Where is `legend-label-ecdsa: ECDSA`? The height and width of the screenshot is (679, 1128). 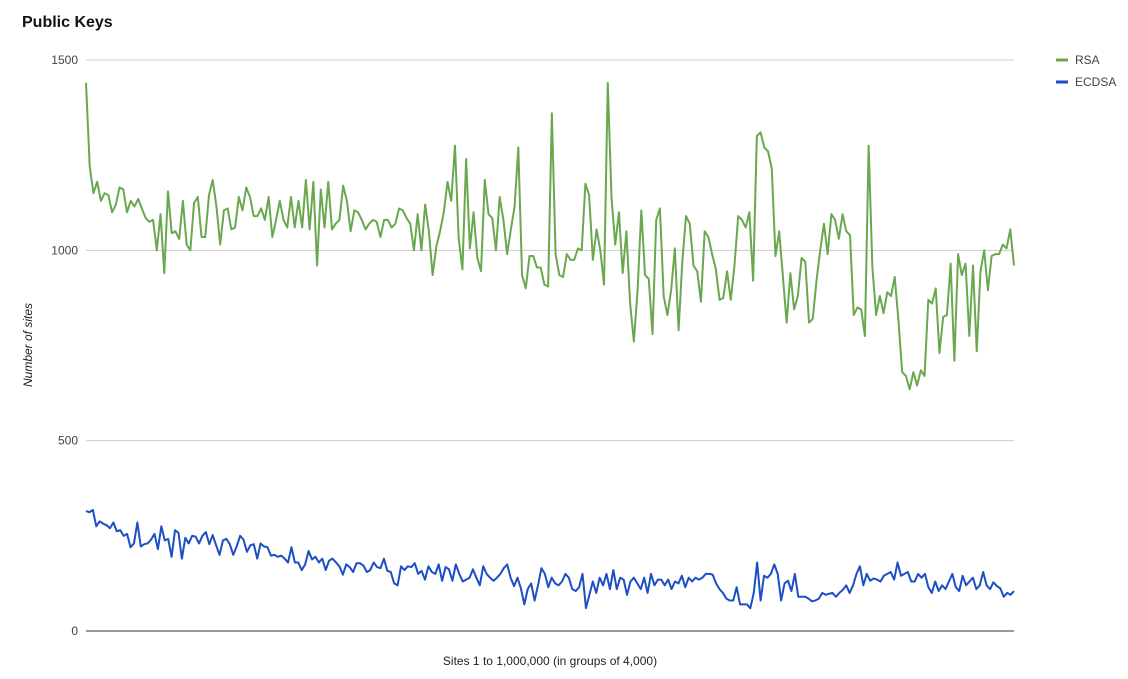 legend-label-ecdsa: ECDSA is located at coordinates (1095, 82).